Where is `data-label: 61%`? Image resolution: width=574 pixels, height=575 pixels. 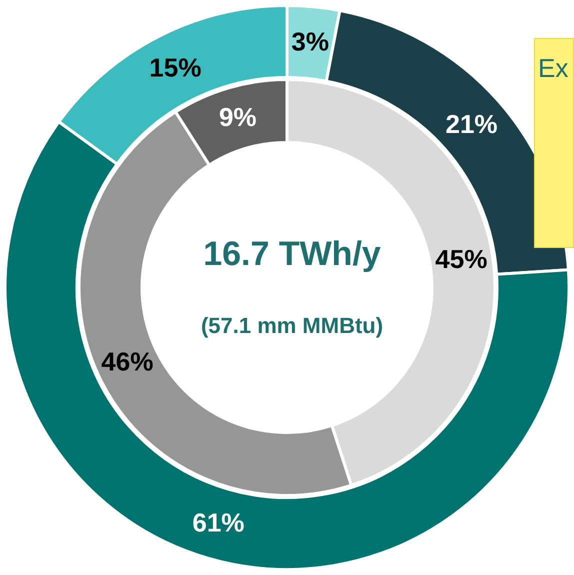
data-label: 61% is located at coordinates (218, 523).